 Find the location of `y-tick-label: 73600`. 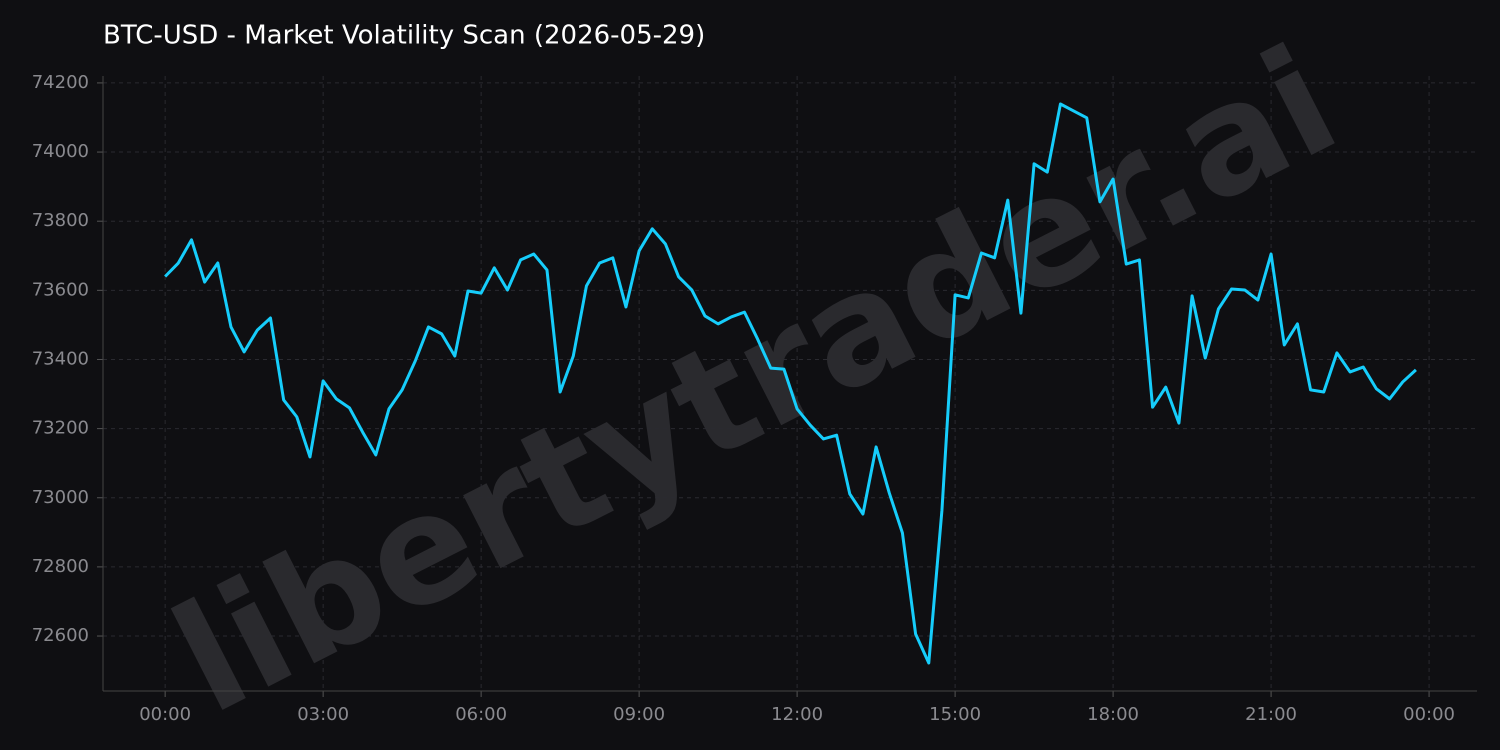

y-tick-label: 73600 is located at coordinates (60, 289).